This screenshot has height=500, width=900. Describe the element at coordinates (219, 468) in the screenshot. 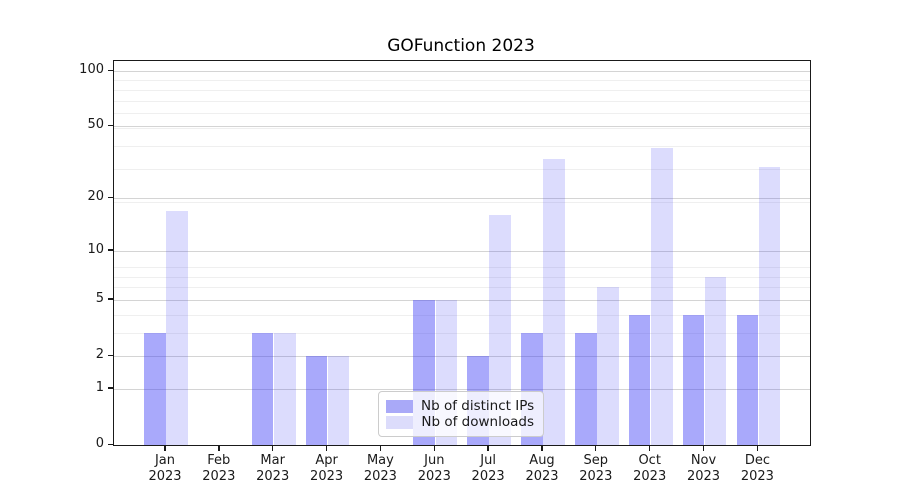

I see `x-tick-label: Feb 2023` at that location.